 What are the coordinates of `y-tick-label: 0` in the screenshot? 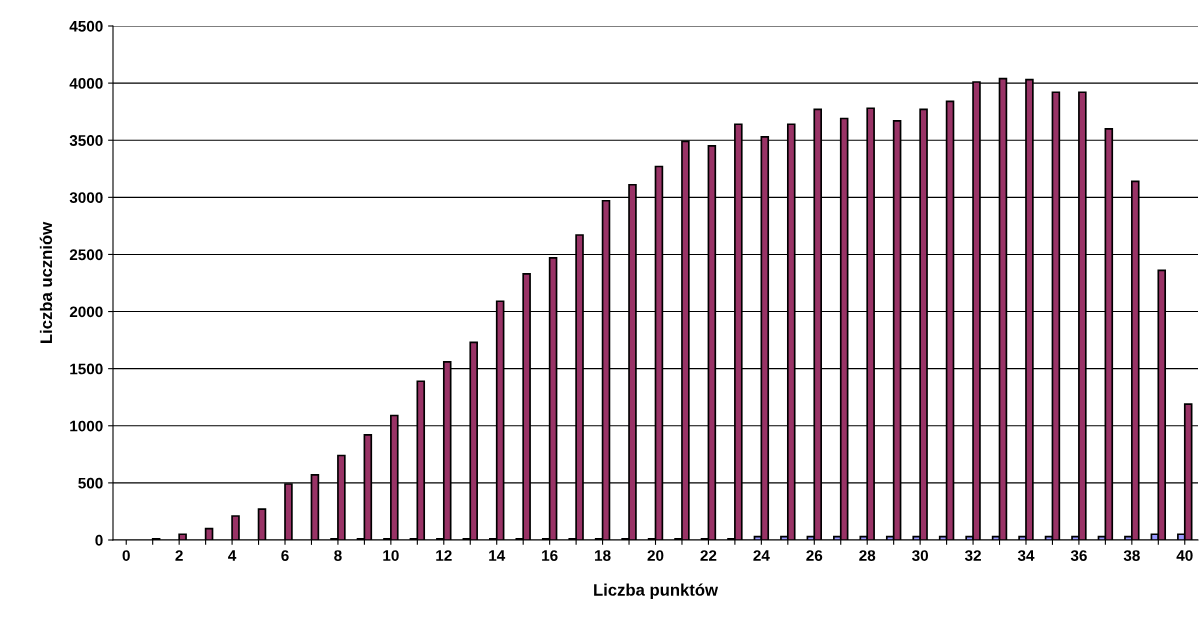 It's located at (99, 540).